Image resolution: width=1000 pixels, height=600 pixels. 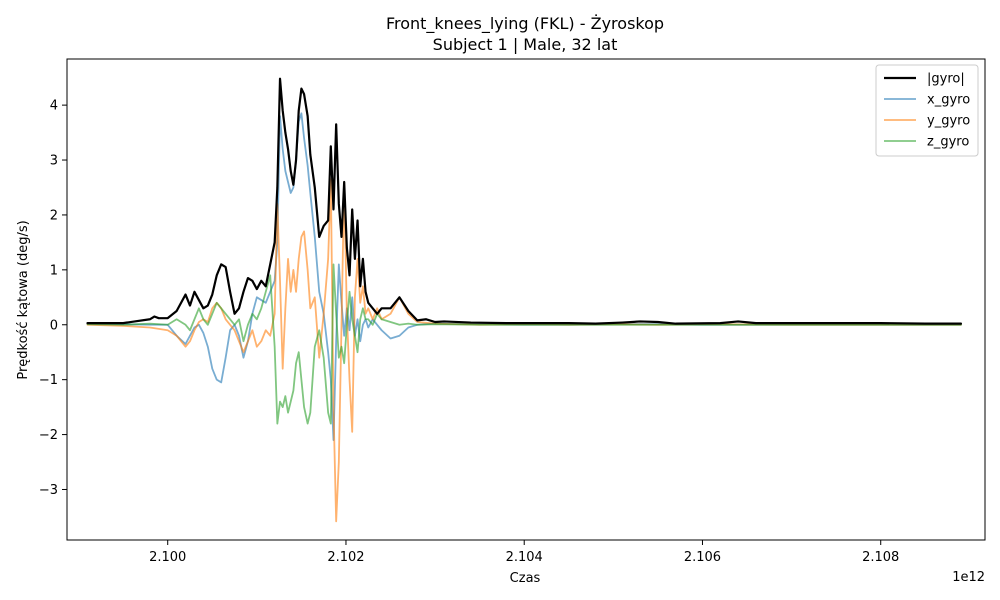 What do you see at coordinates (948, 121) in the screenshot?
I see `legend-label-y-gyro: y_gyro` at bounding box center [948, 121].